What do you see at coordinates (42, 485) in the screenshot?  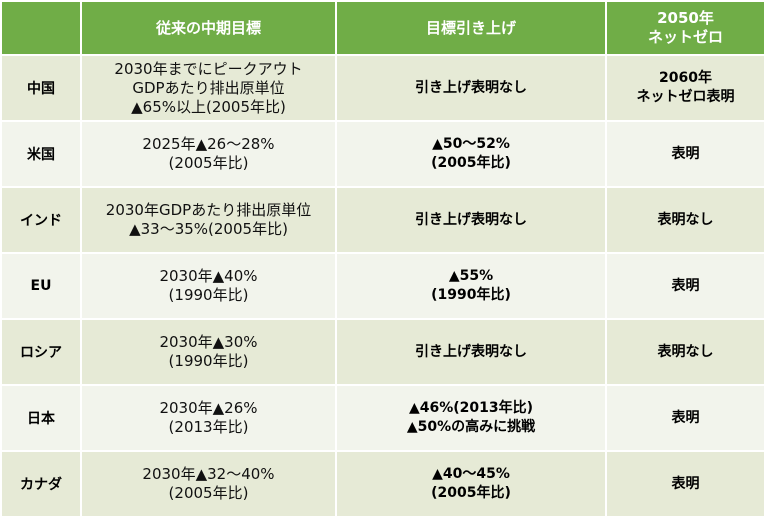 I see `country-cell: カナダ` at bounding box center [42, 485].